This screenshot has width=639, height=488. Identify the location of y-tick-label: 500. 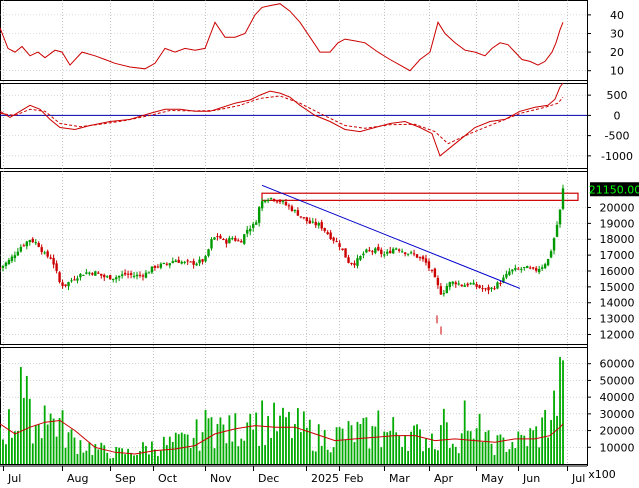
(617, 95).